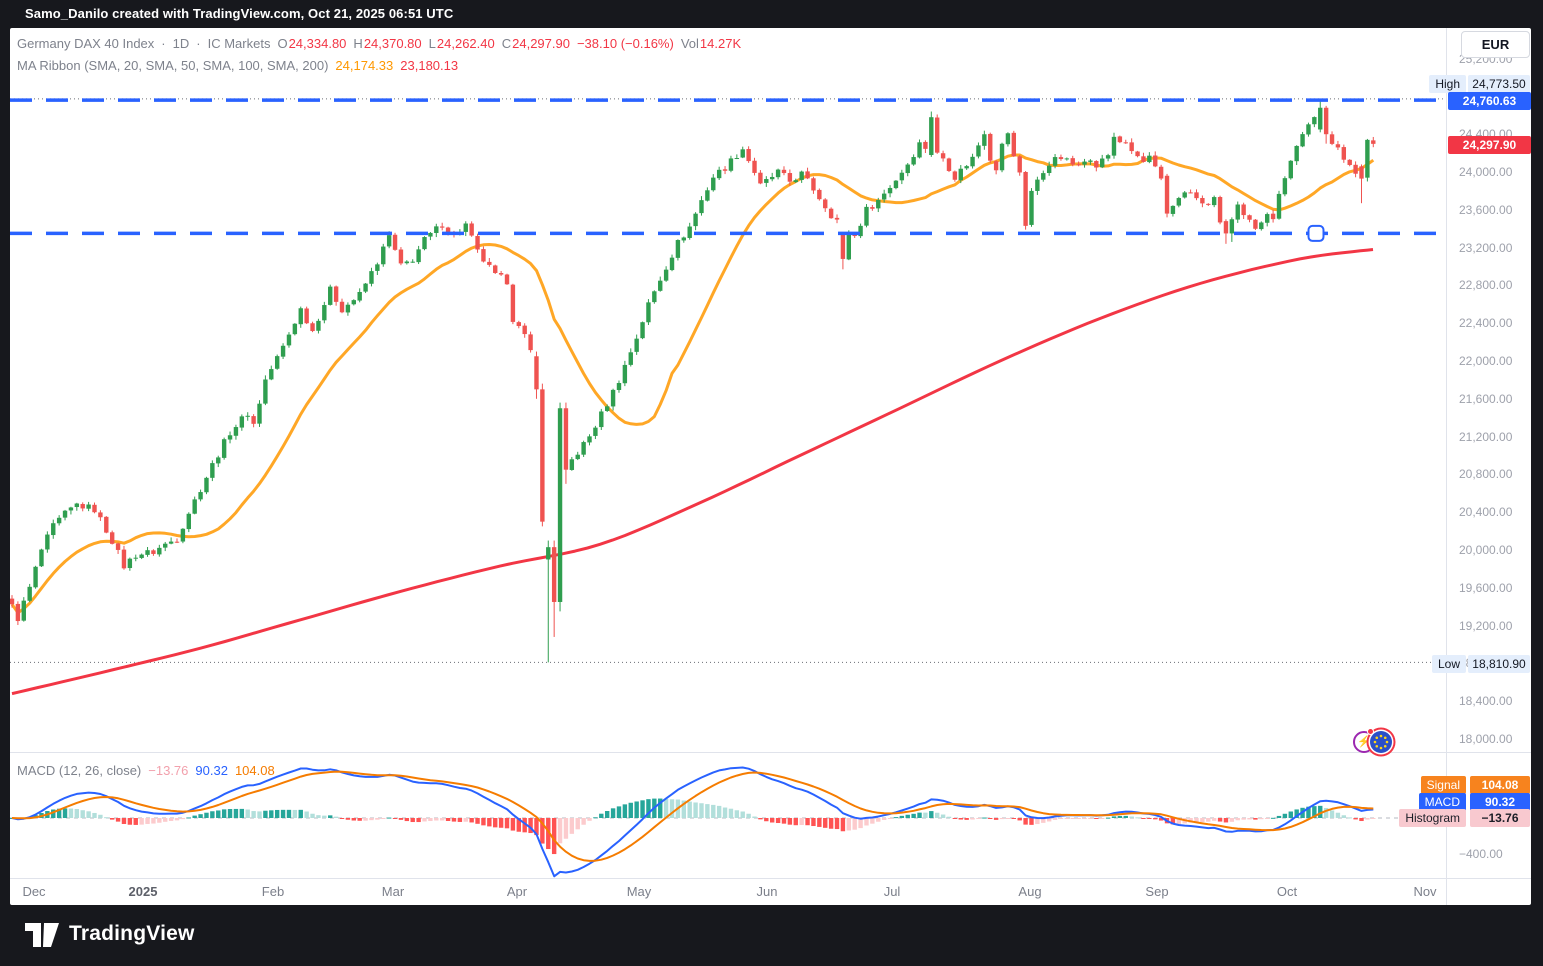 The height and width of the screenshot is (966, 1543). I want to click on open-label: O, so click(282, 43).